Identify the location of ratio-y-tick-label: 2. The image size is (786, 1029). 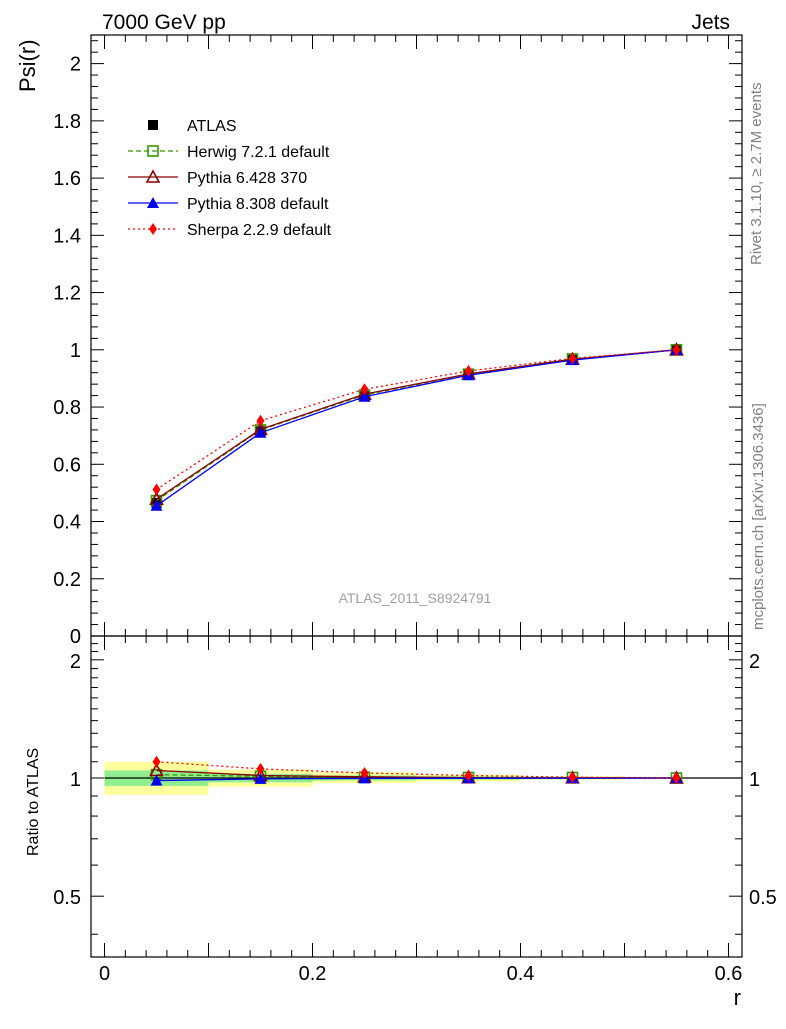
(75, 662).